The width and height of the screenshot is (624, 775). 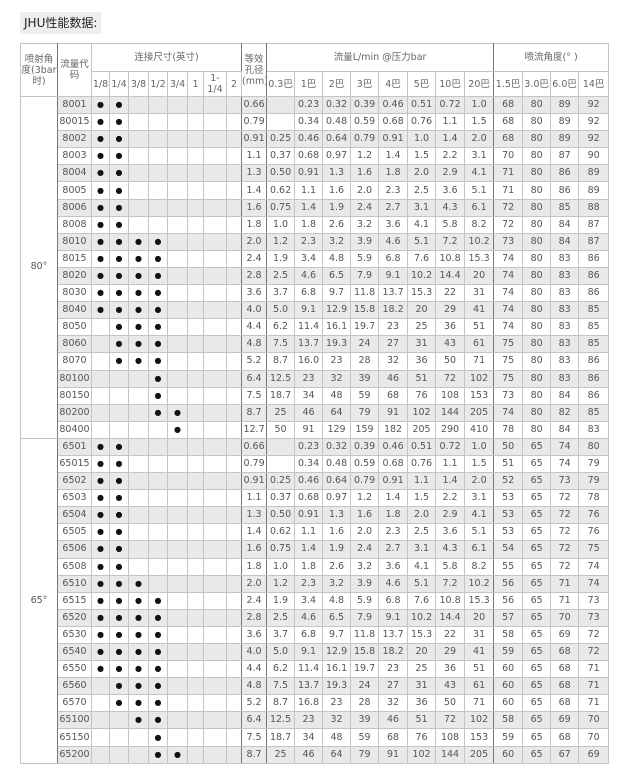 What do you see at coordinates (39, 70) in the screenshot?
I see `header-spray-angle: 喷射角度(3bar时)` at bounding box center [39, 70].